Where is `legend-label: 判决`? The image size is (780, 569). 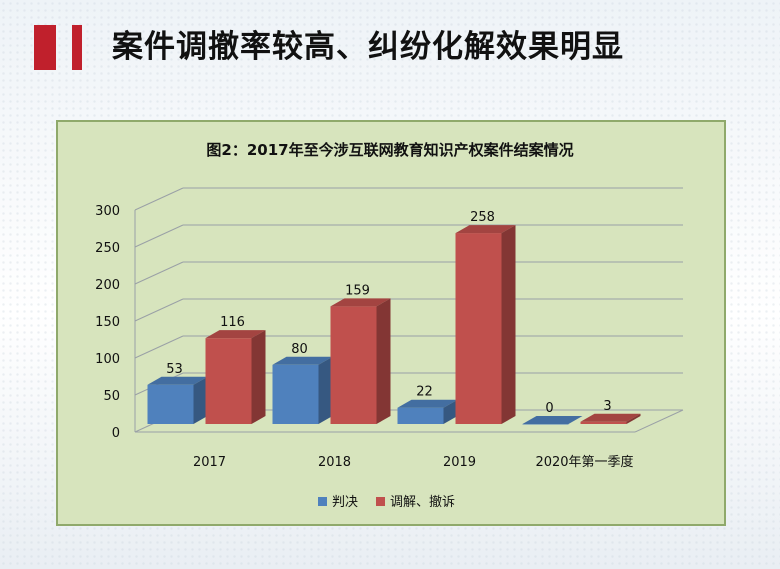
legend-label: 判决 is located at coordinates (345, 502).